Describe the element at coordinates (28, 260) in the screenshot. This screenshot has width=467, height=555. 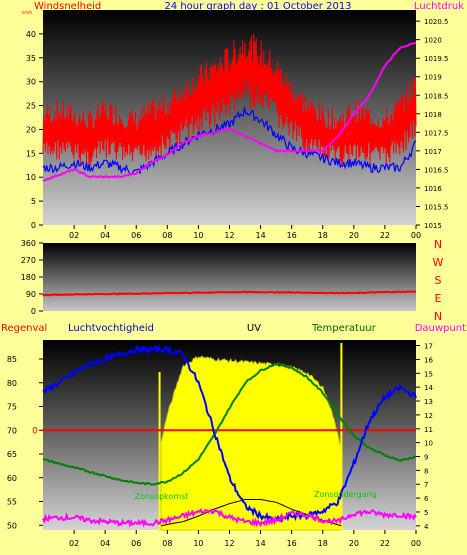
I see `direction-y-tick-label: 270` at that location.